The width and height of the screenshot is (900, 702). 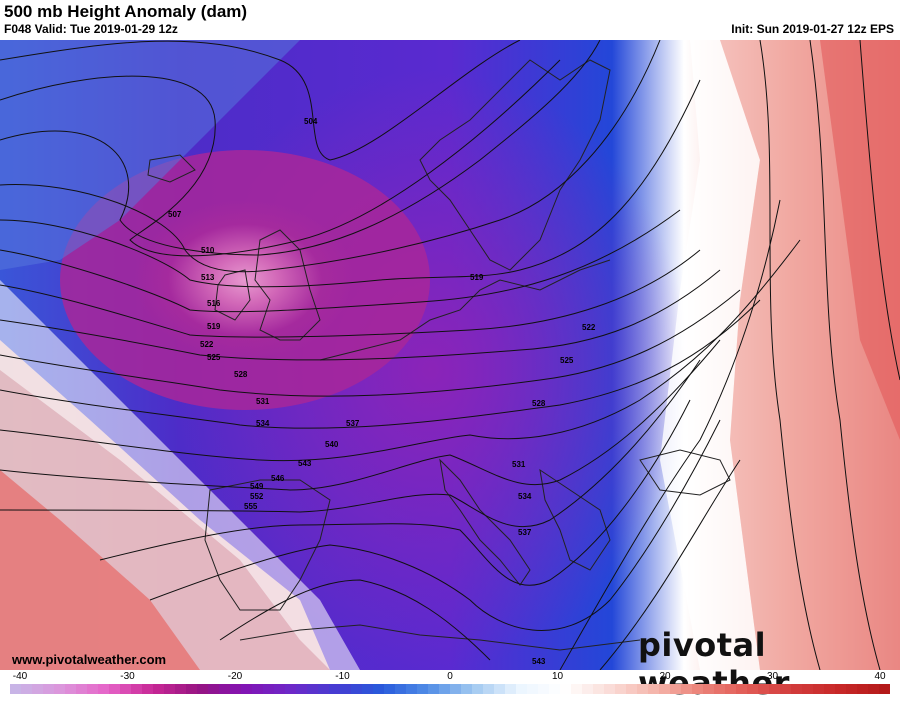 I want to click on valid-time: F048 Valid: Tue 2019-01-29 12z, so click(x=91, y=29).